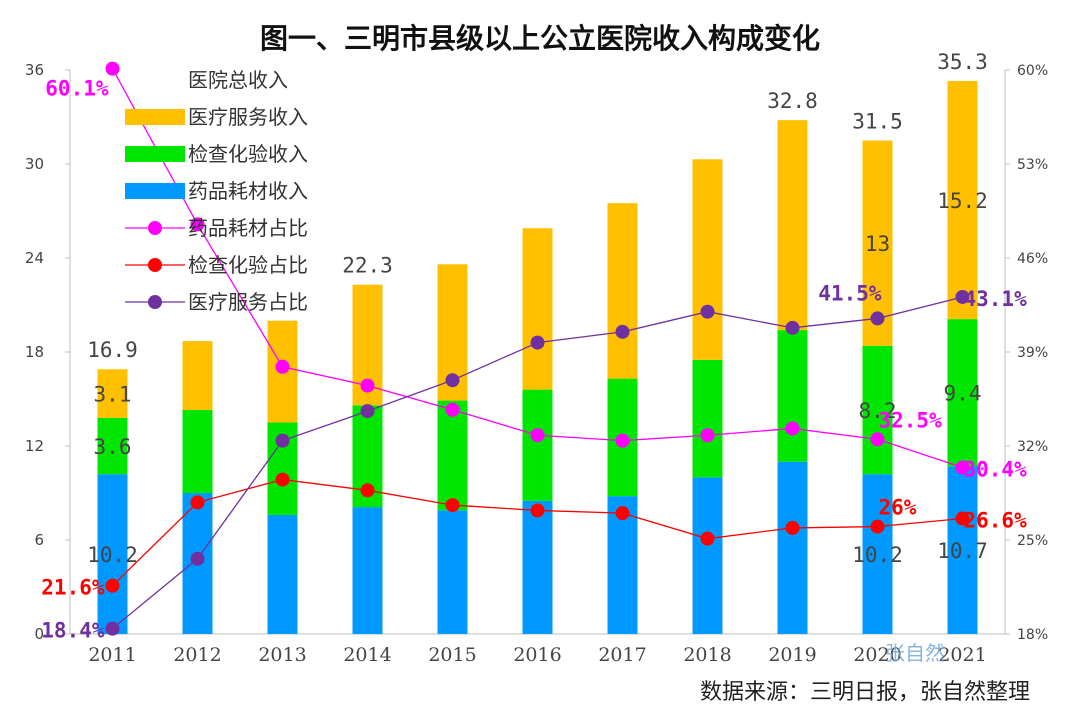 This screenshot has height=713, width=1080. What do you see at coordinates (248, 154) in the screenshot?
I see `legend-label: 检查化验收入` at bounding box center [248, 154].